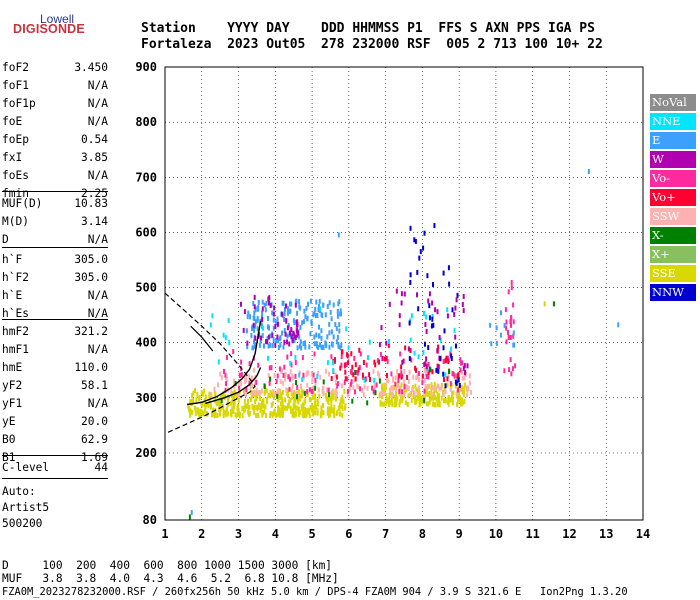 The image size is (700, 600). What do you see at coordinates (673, 159) in the screenshot?
I see `legend-item-w: W` at bounding box center [673, 159].